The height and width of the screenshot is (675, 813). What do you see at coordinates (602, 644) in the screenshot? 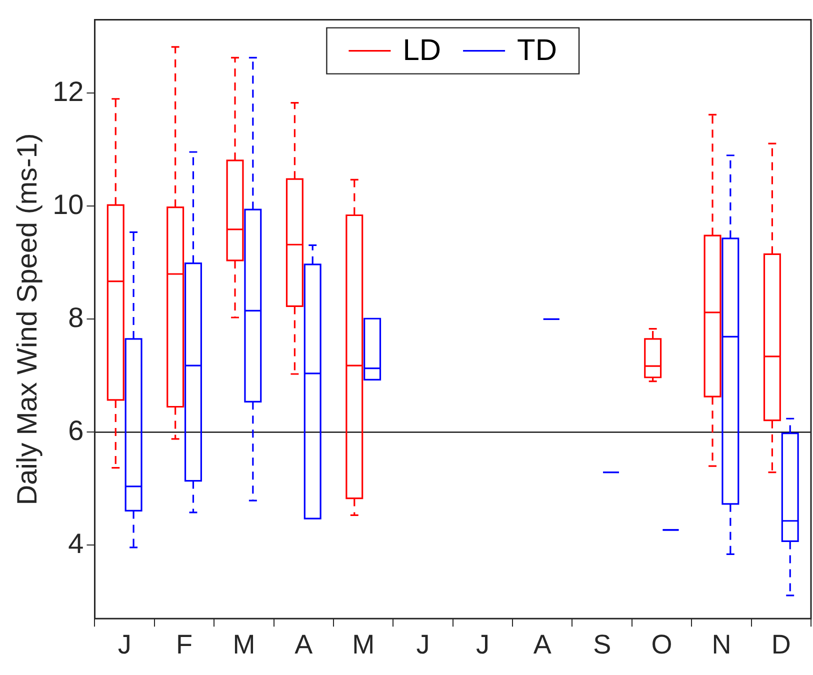
I see `x-tick-label: S` at bounding box center [602, 644].